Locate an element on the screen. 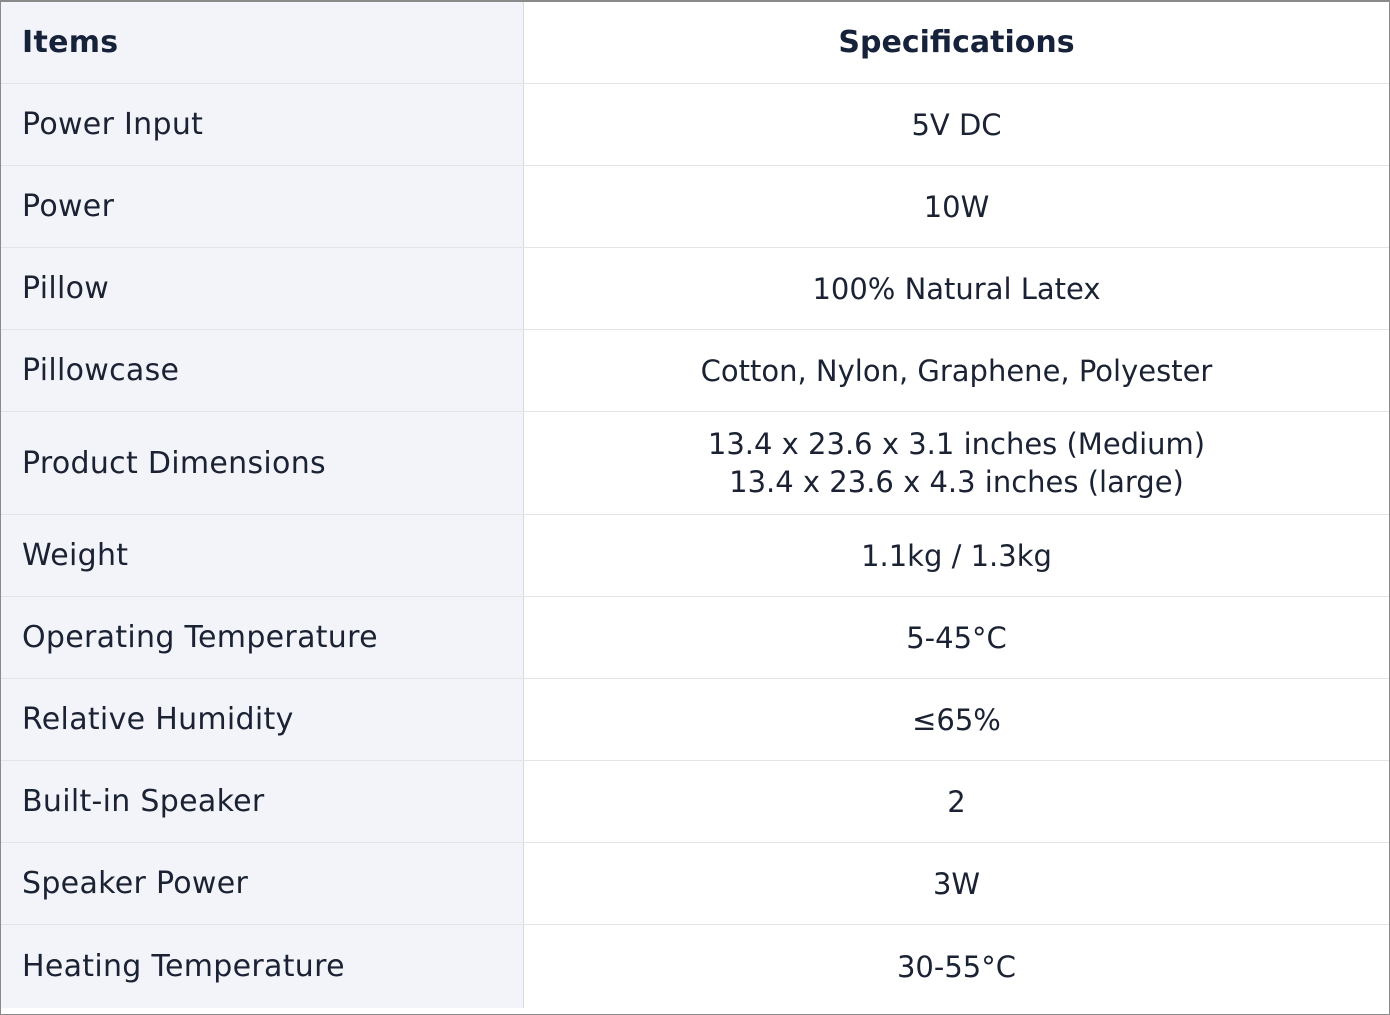 The height and width of the screenshot is (1015, 1390). table-row: Speaker Power 3W is located at coordinates (695, 884).